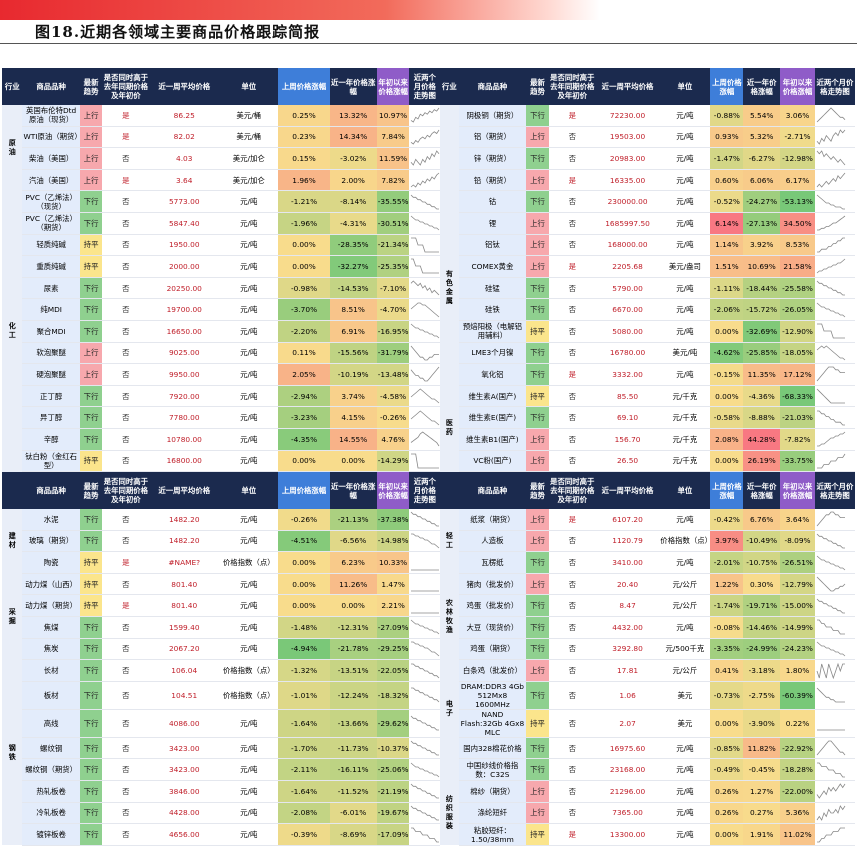 This screenshot has height=846, width=857. I want to click on week-change-right: -3.35%, so click(727, 649).